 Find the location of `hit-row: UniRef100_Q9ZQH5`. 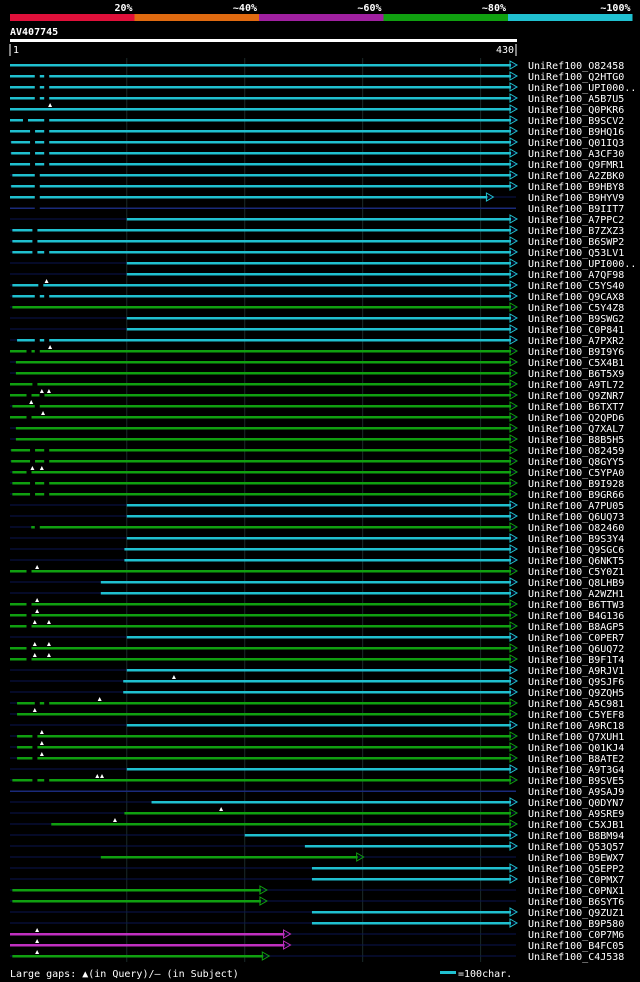

hit-row: UniRef100_Q9ZQH5 is located at coordinates (317, 693).